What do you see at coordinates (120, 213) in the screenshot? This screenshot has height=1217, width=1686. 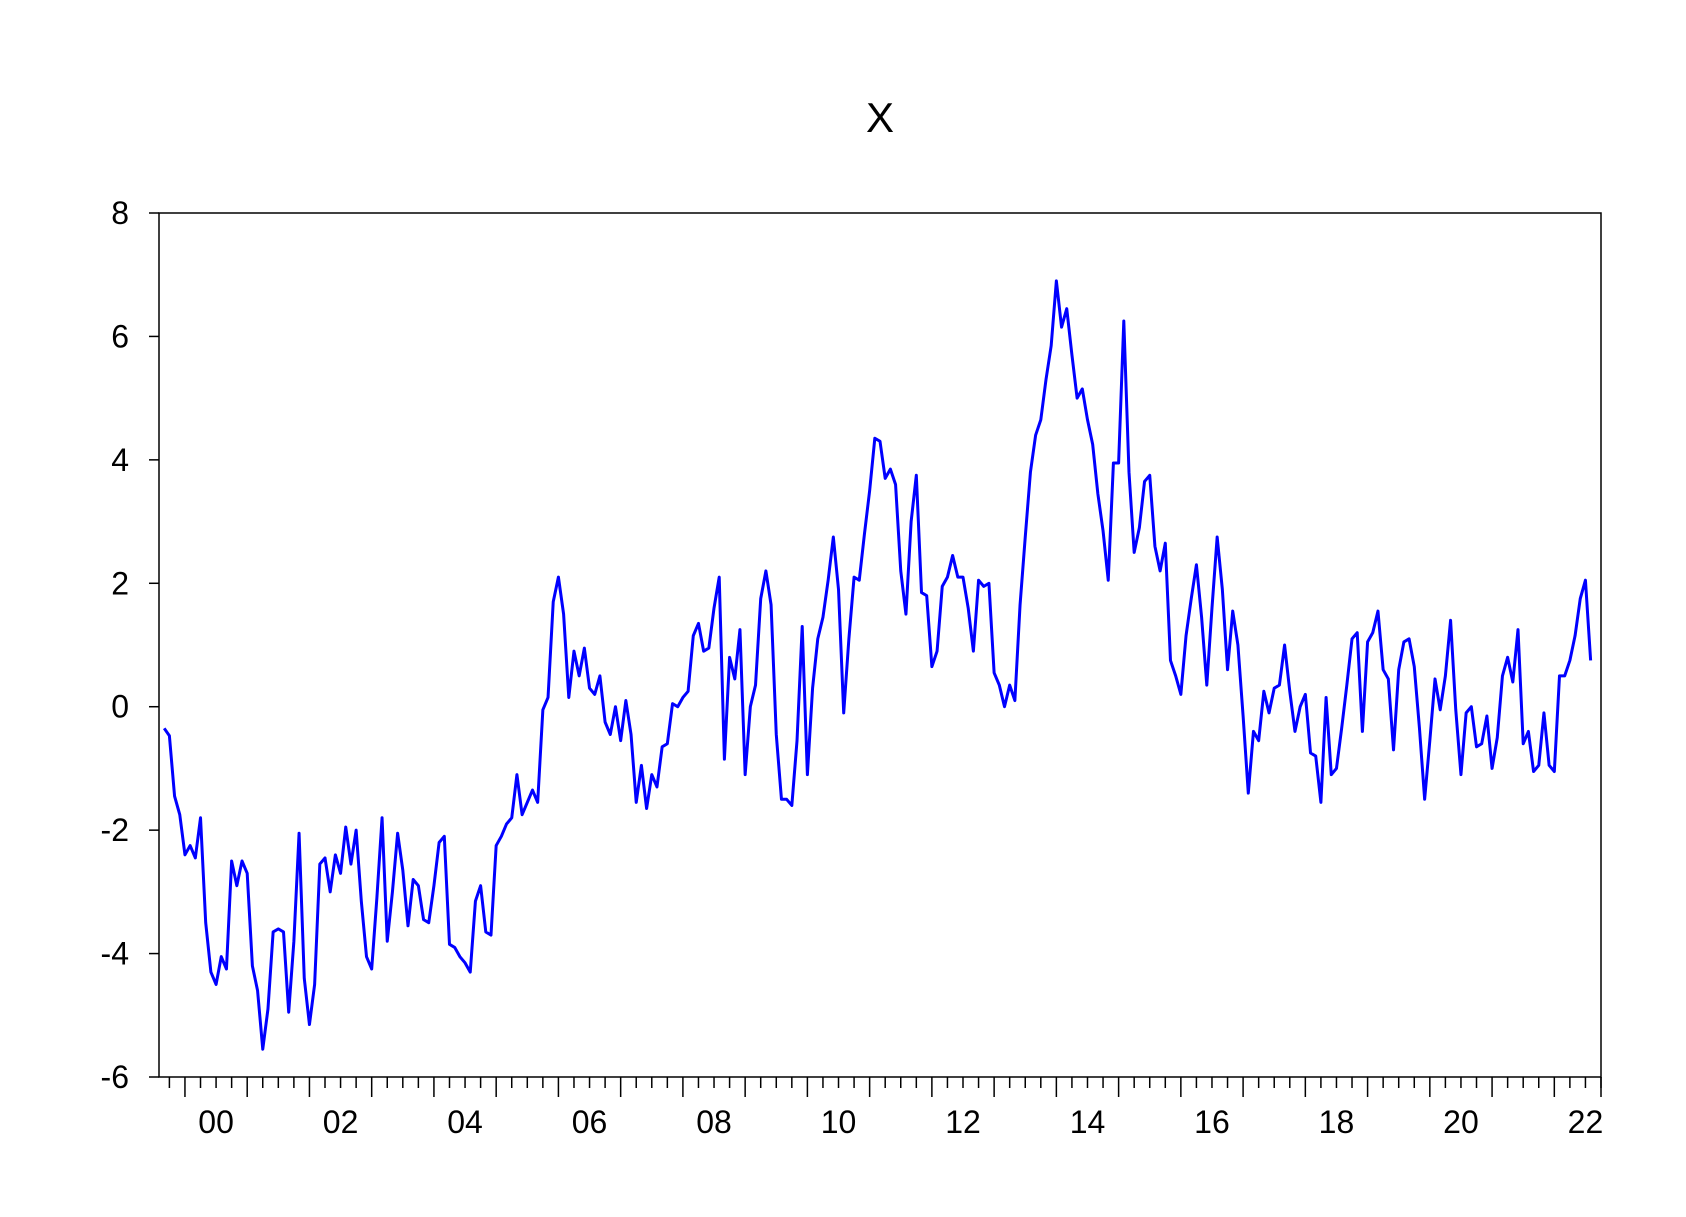 I see `y-tick-label: 8` at bounding box center [120, 213].